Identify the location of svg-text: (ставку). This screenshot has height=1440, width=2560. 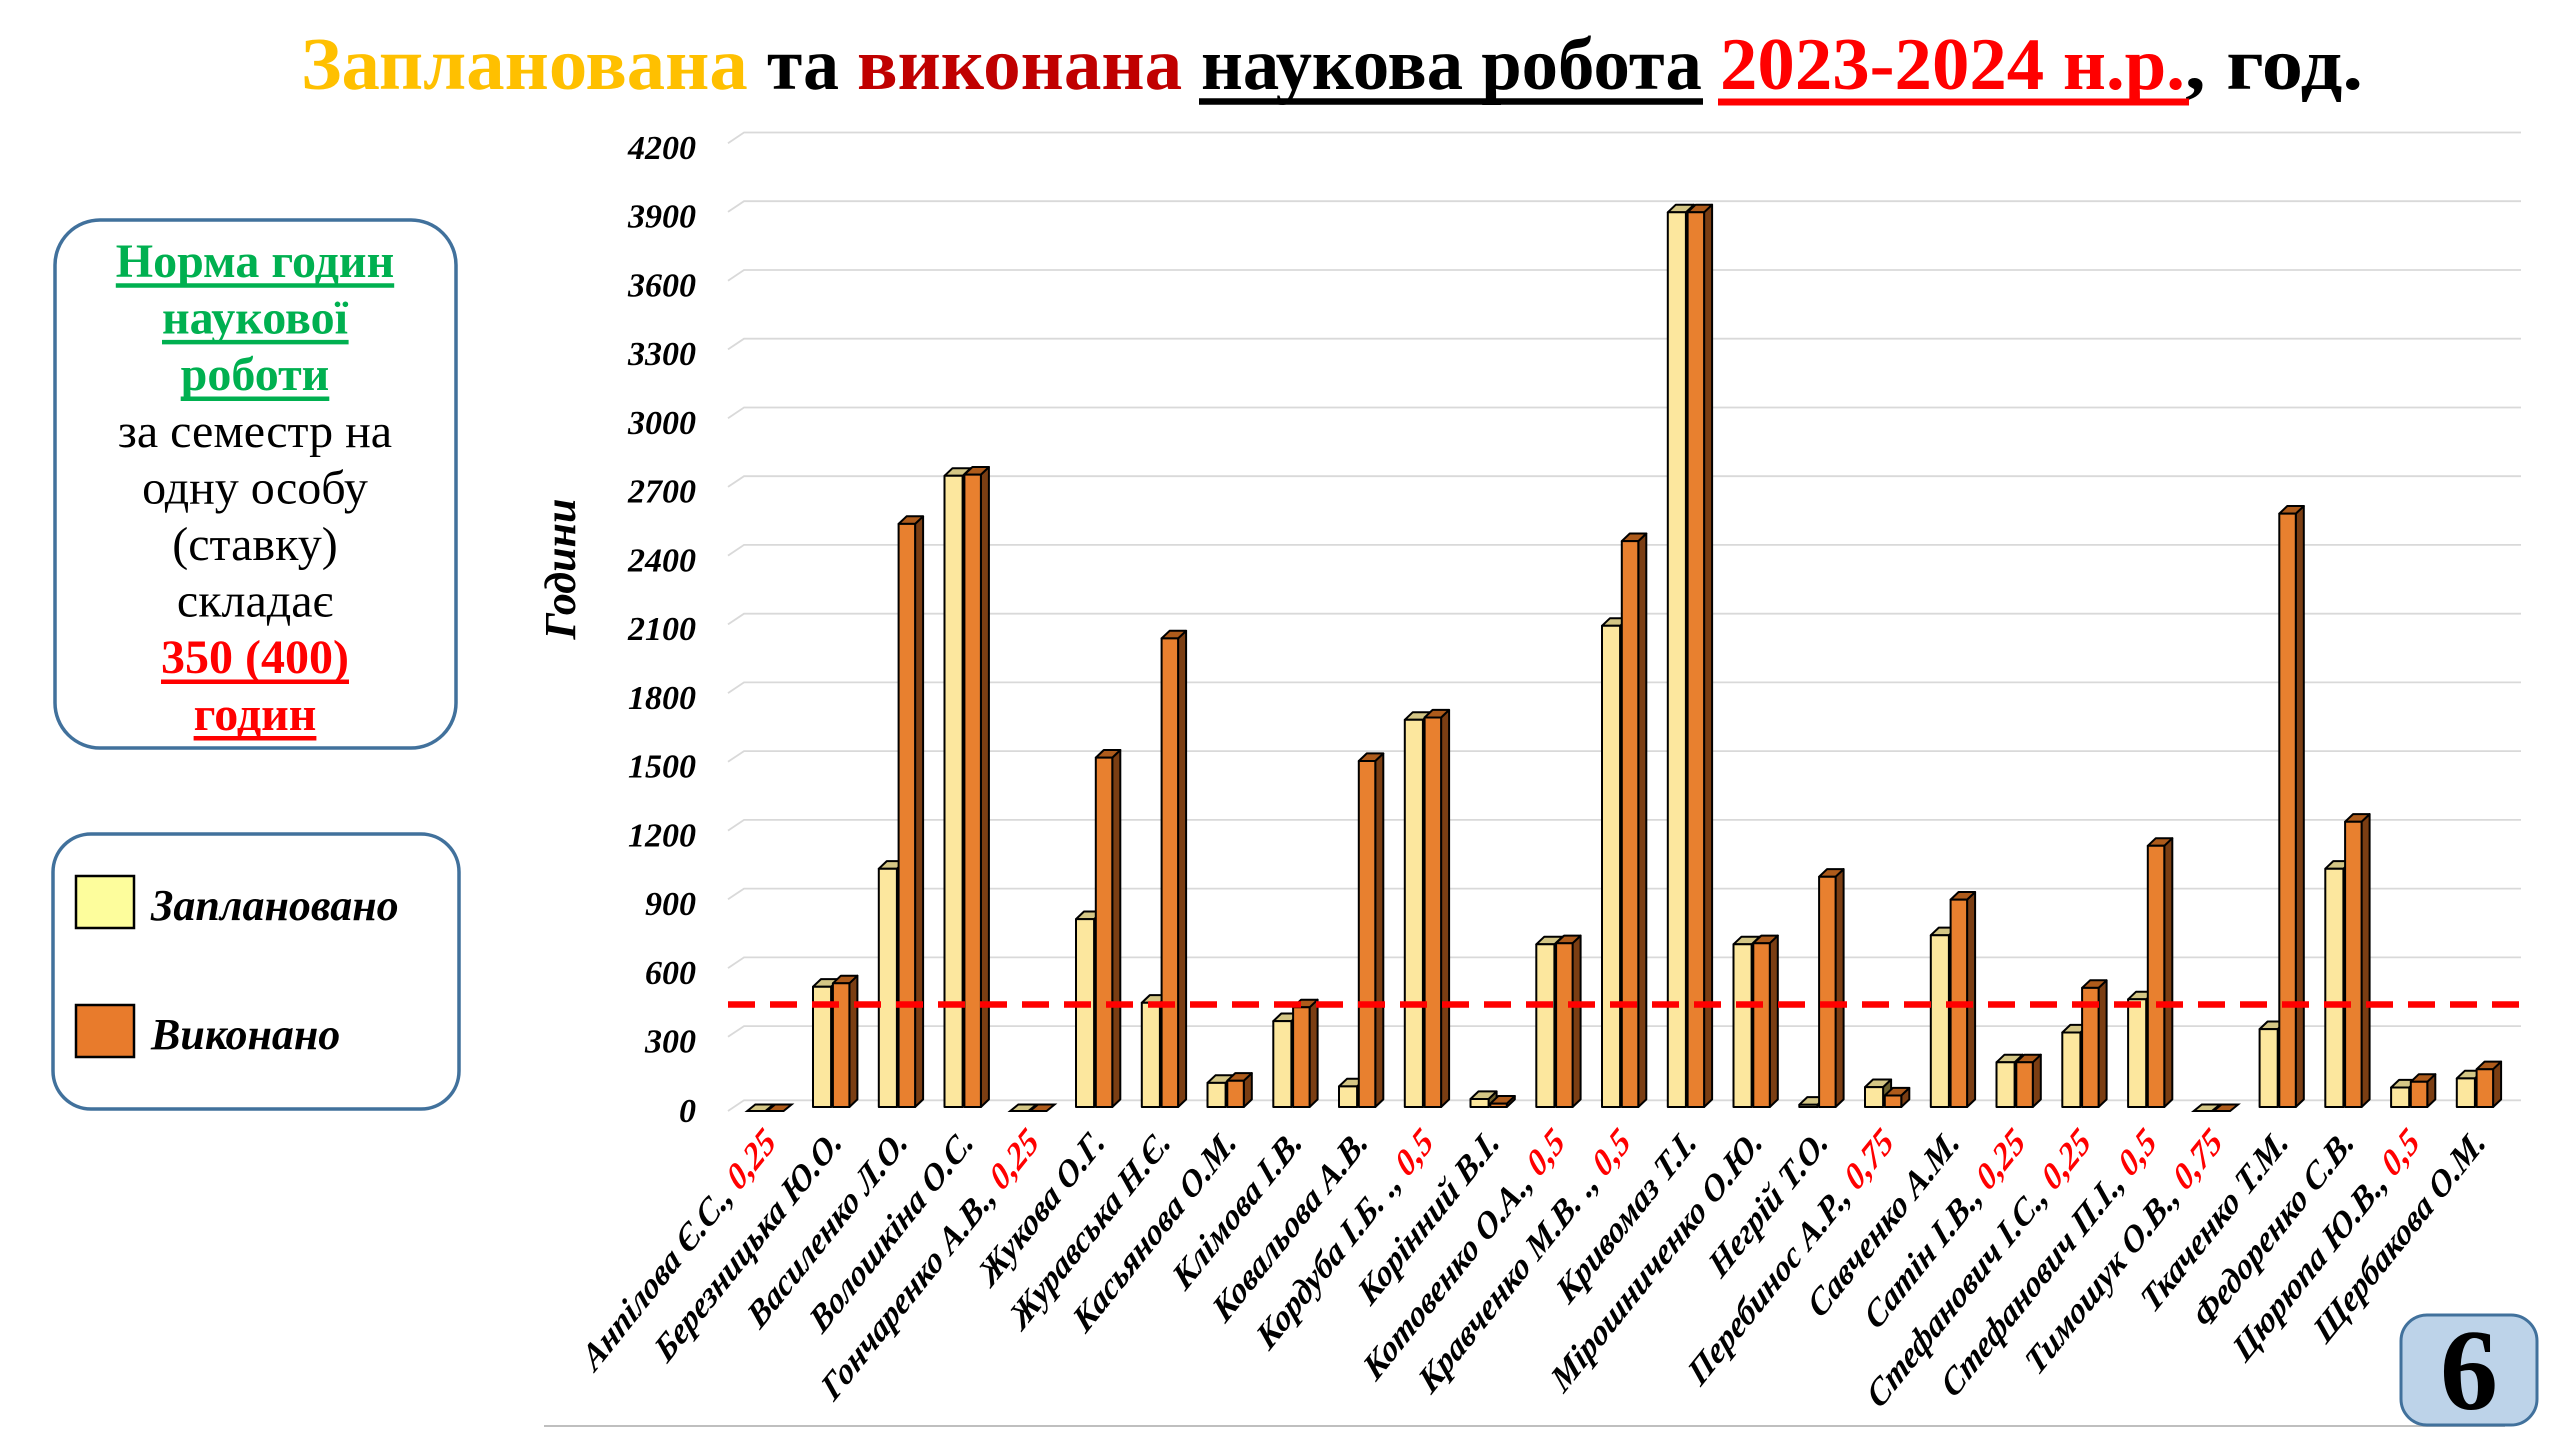
(254, 544).